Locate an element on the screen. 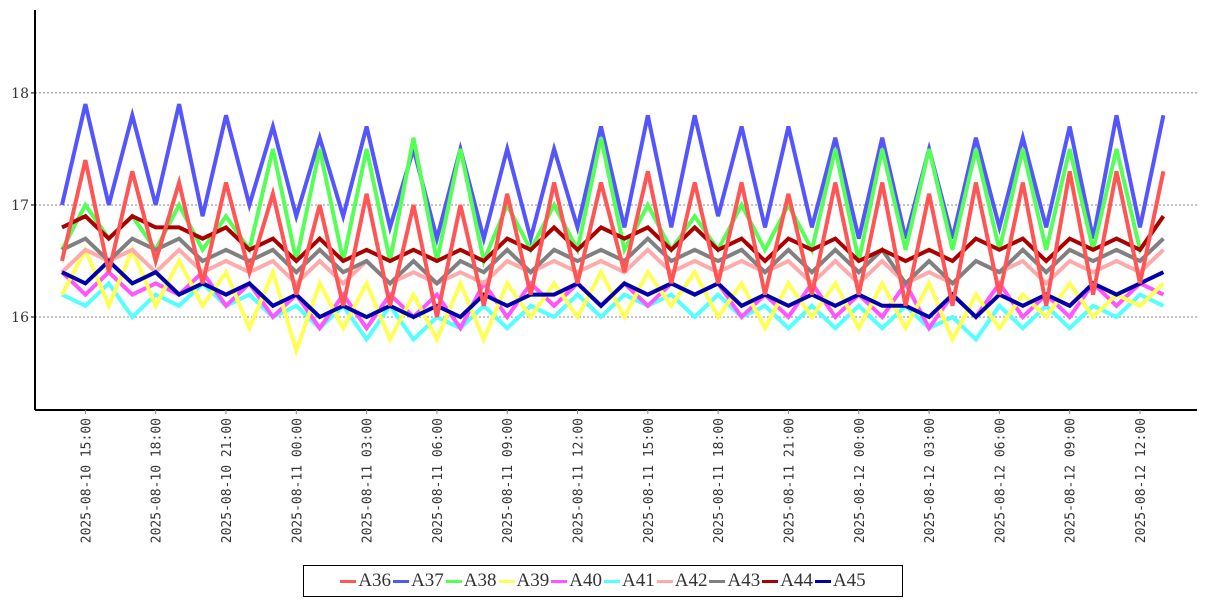 This screenshot has width=1207, height=600. legend-item-a43: A43 is located at coordinates (734, 581).